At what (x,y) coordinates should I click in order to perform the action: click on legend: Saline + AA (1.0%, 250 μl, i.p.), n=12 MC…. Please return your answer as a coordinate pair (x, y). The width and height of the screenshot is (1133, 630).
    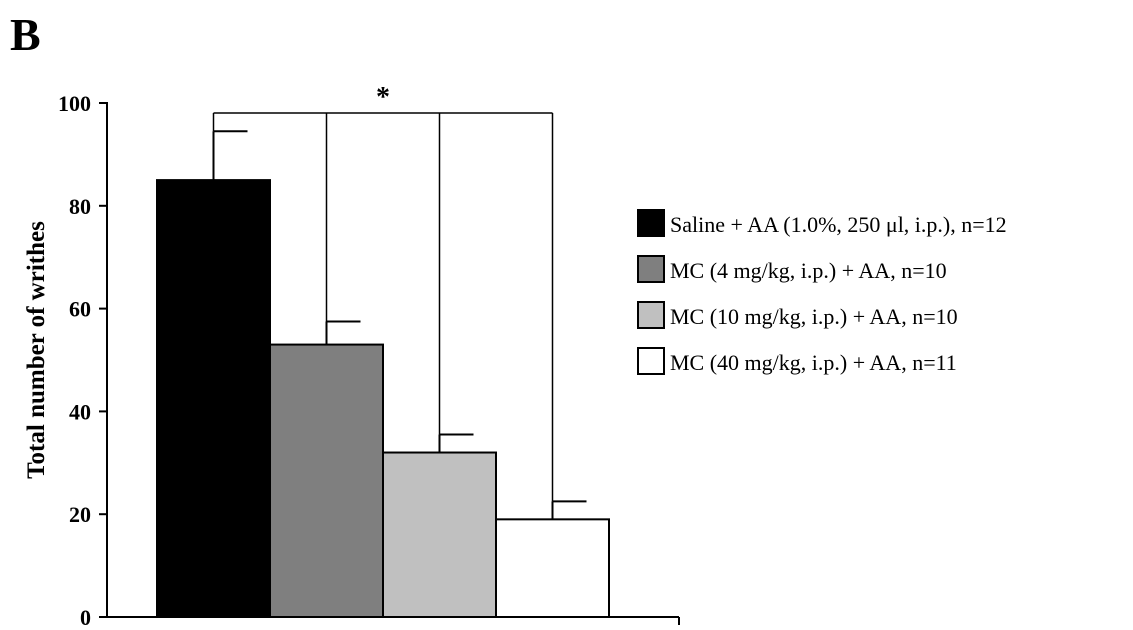
    Looking at the image, I should click on (822, 292).